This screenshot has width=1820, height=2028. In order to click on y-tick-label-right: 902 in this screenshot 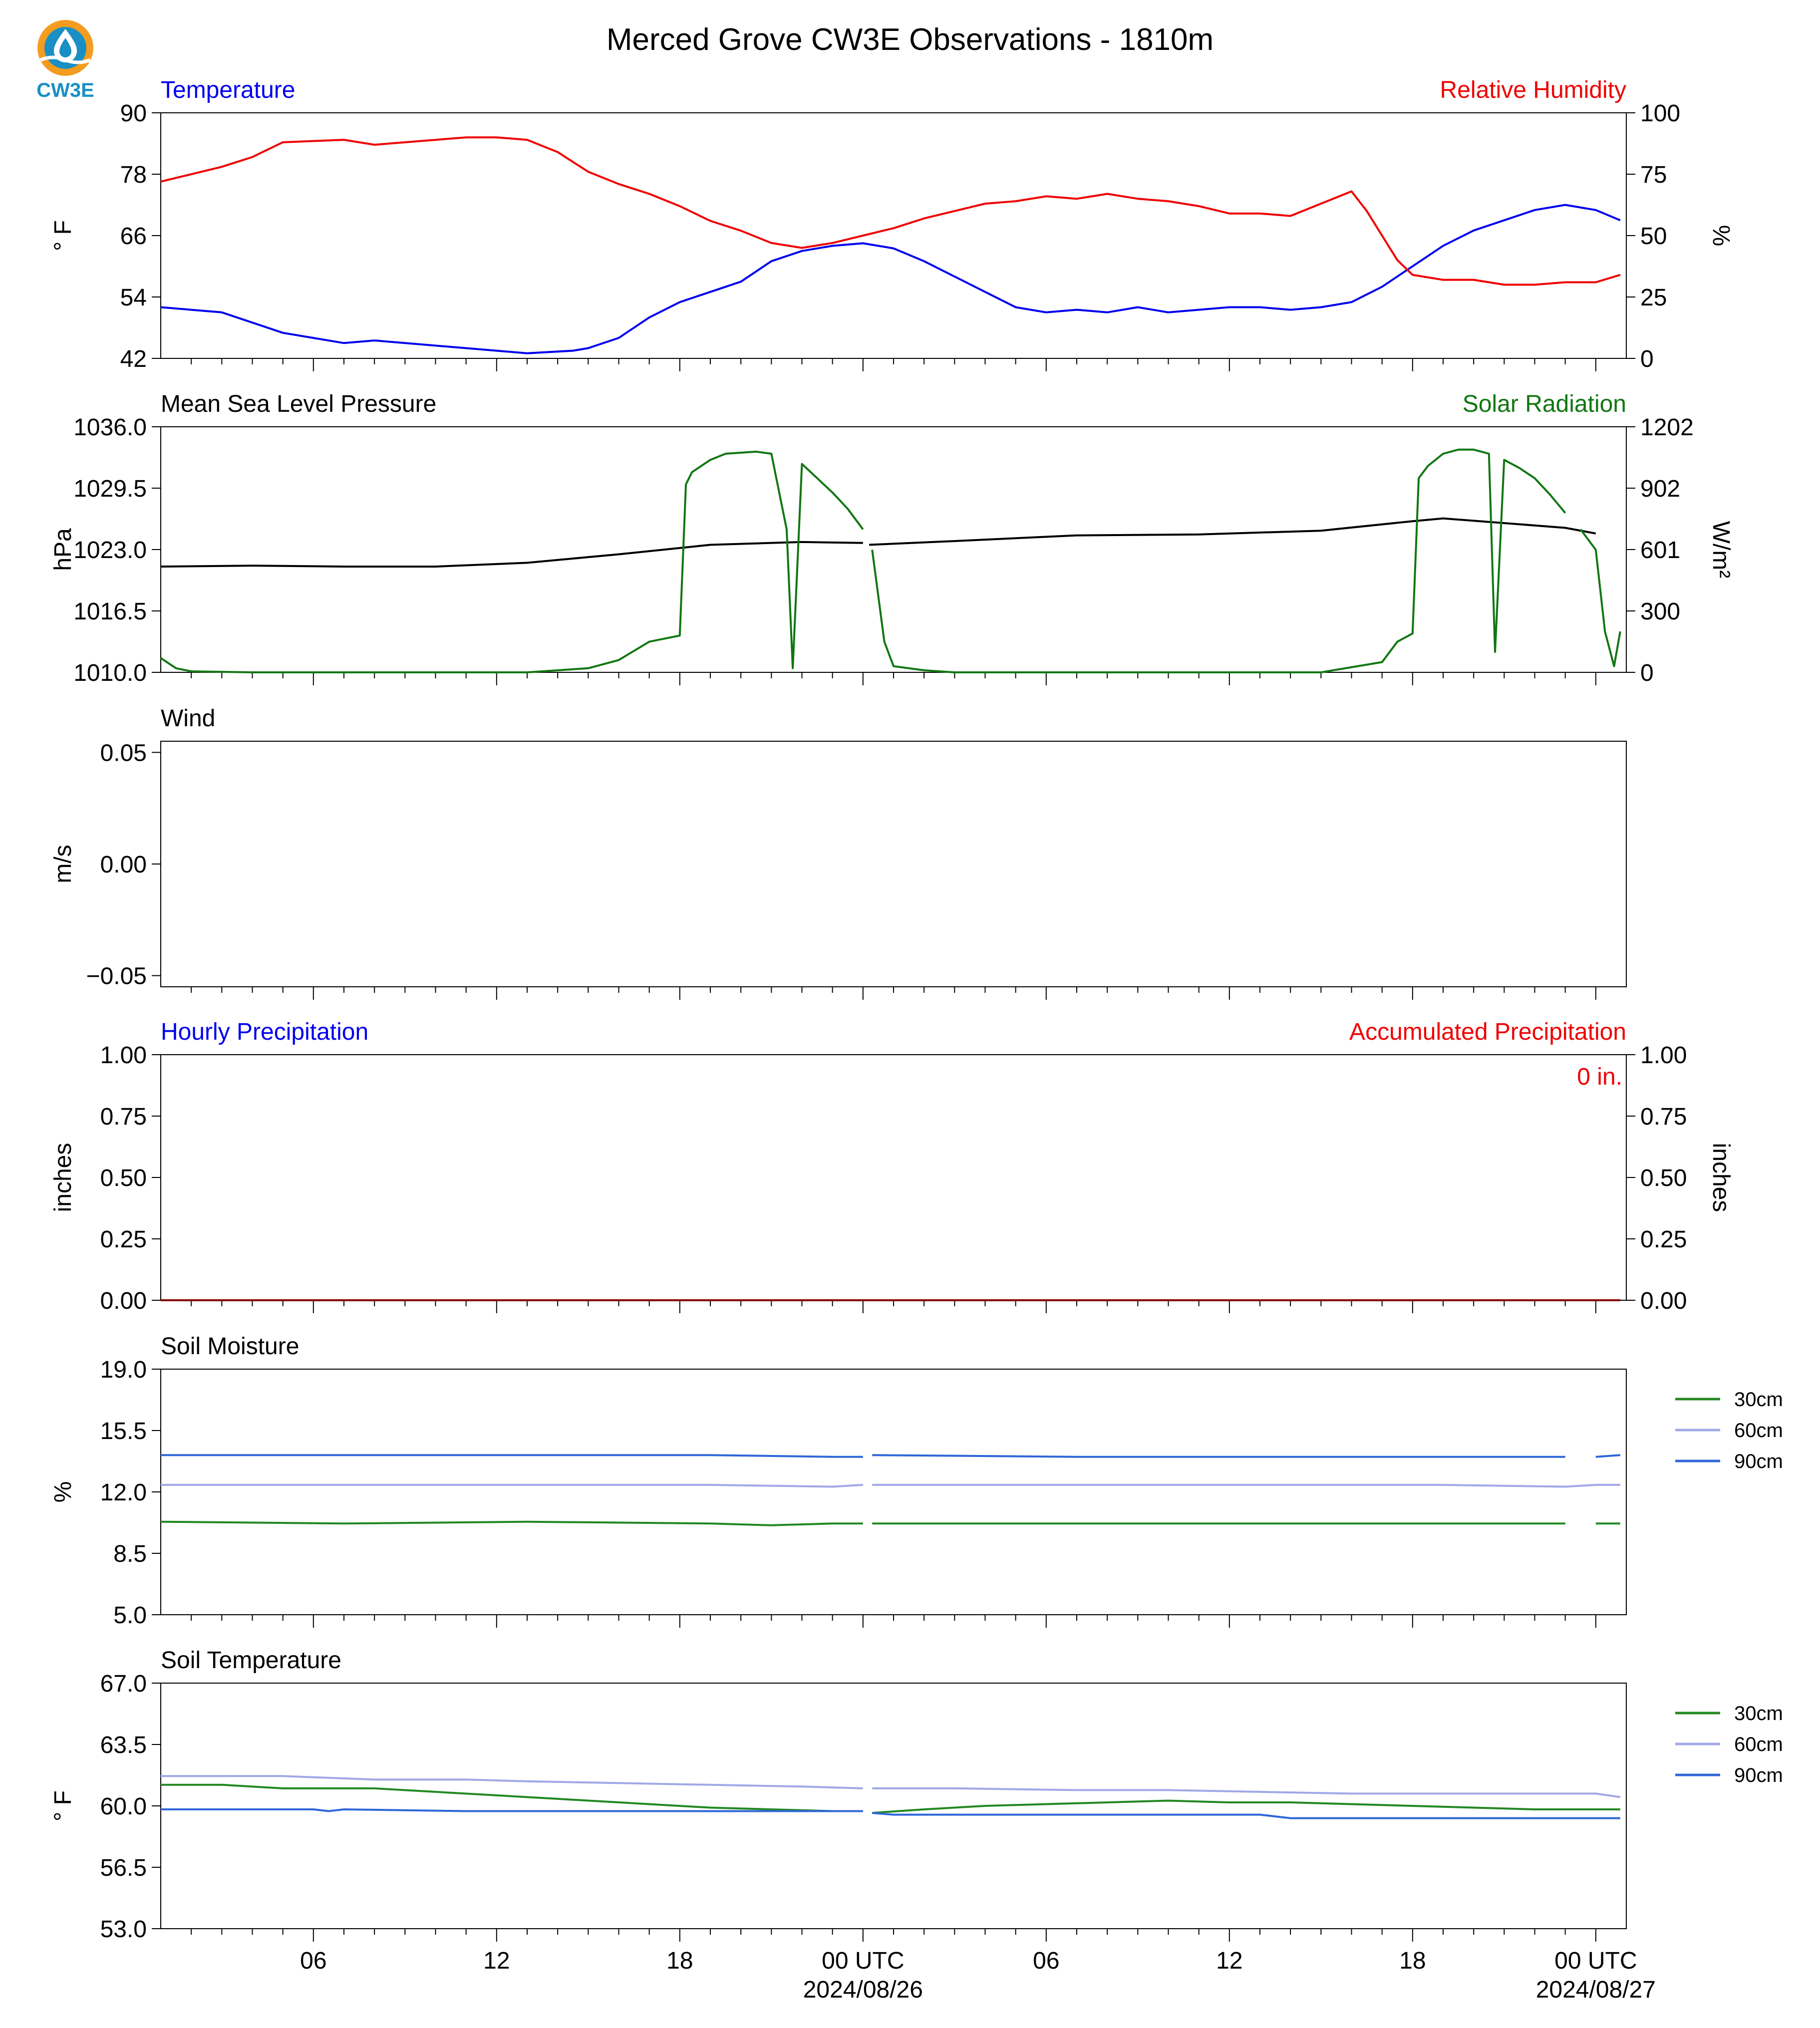, I will do `click(1660, 489)`.